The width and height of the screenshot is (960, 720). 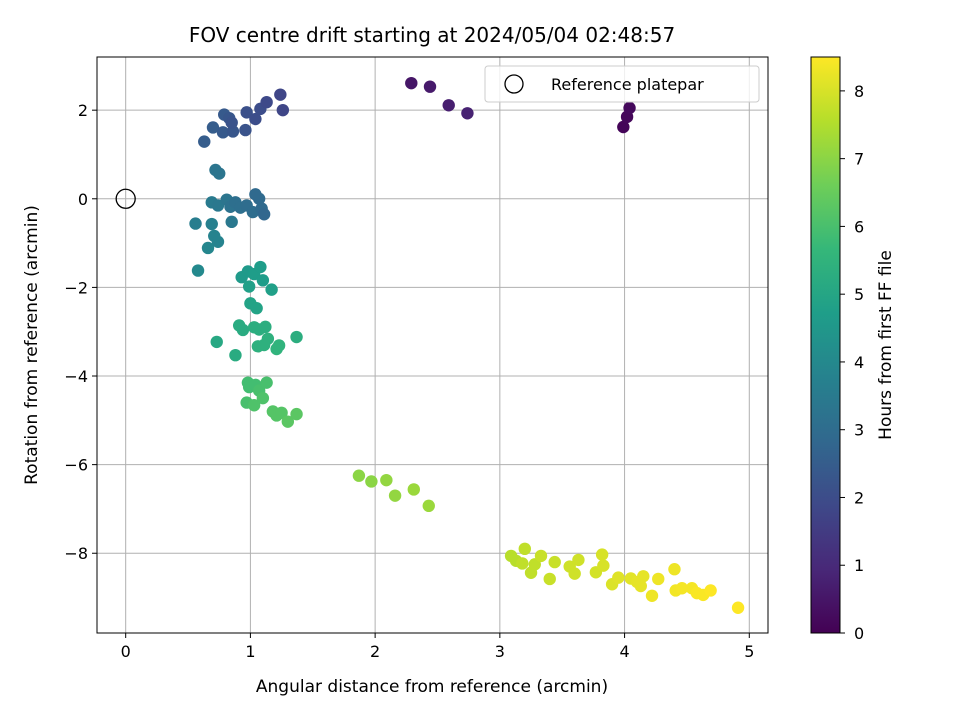 What do you see at coordinates (859, 294) in the screenshot?
I see `colorbar-tick-label: 5` at bounding box center [859, 294].